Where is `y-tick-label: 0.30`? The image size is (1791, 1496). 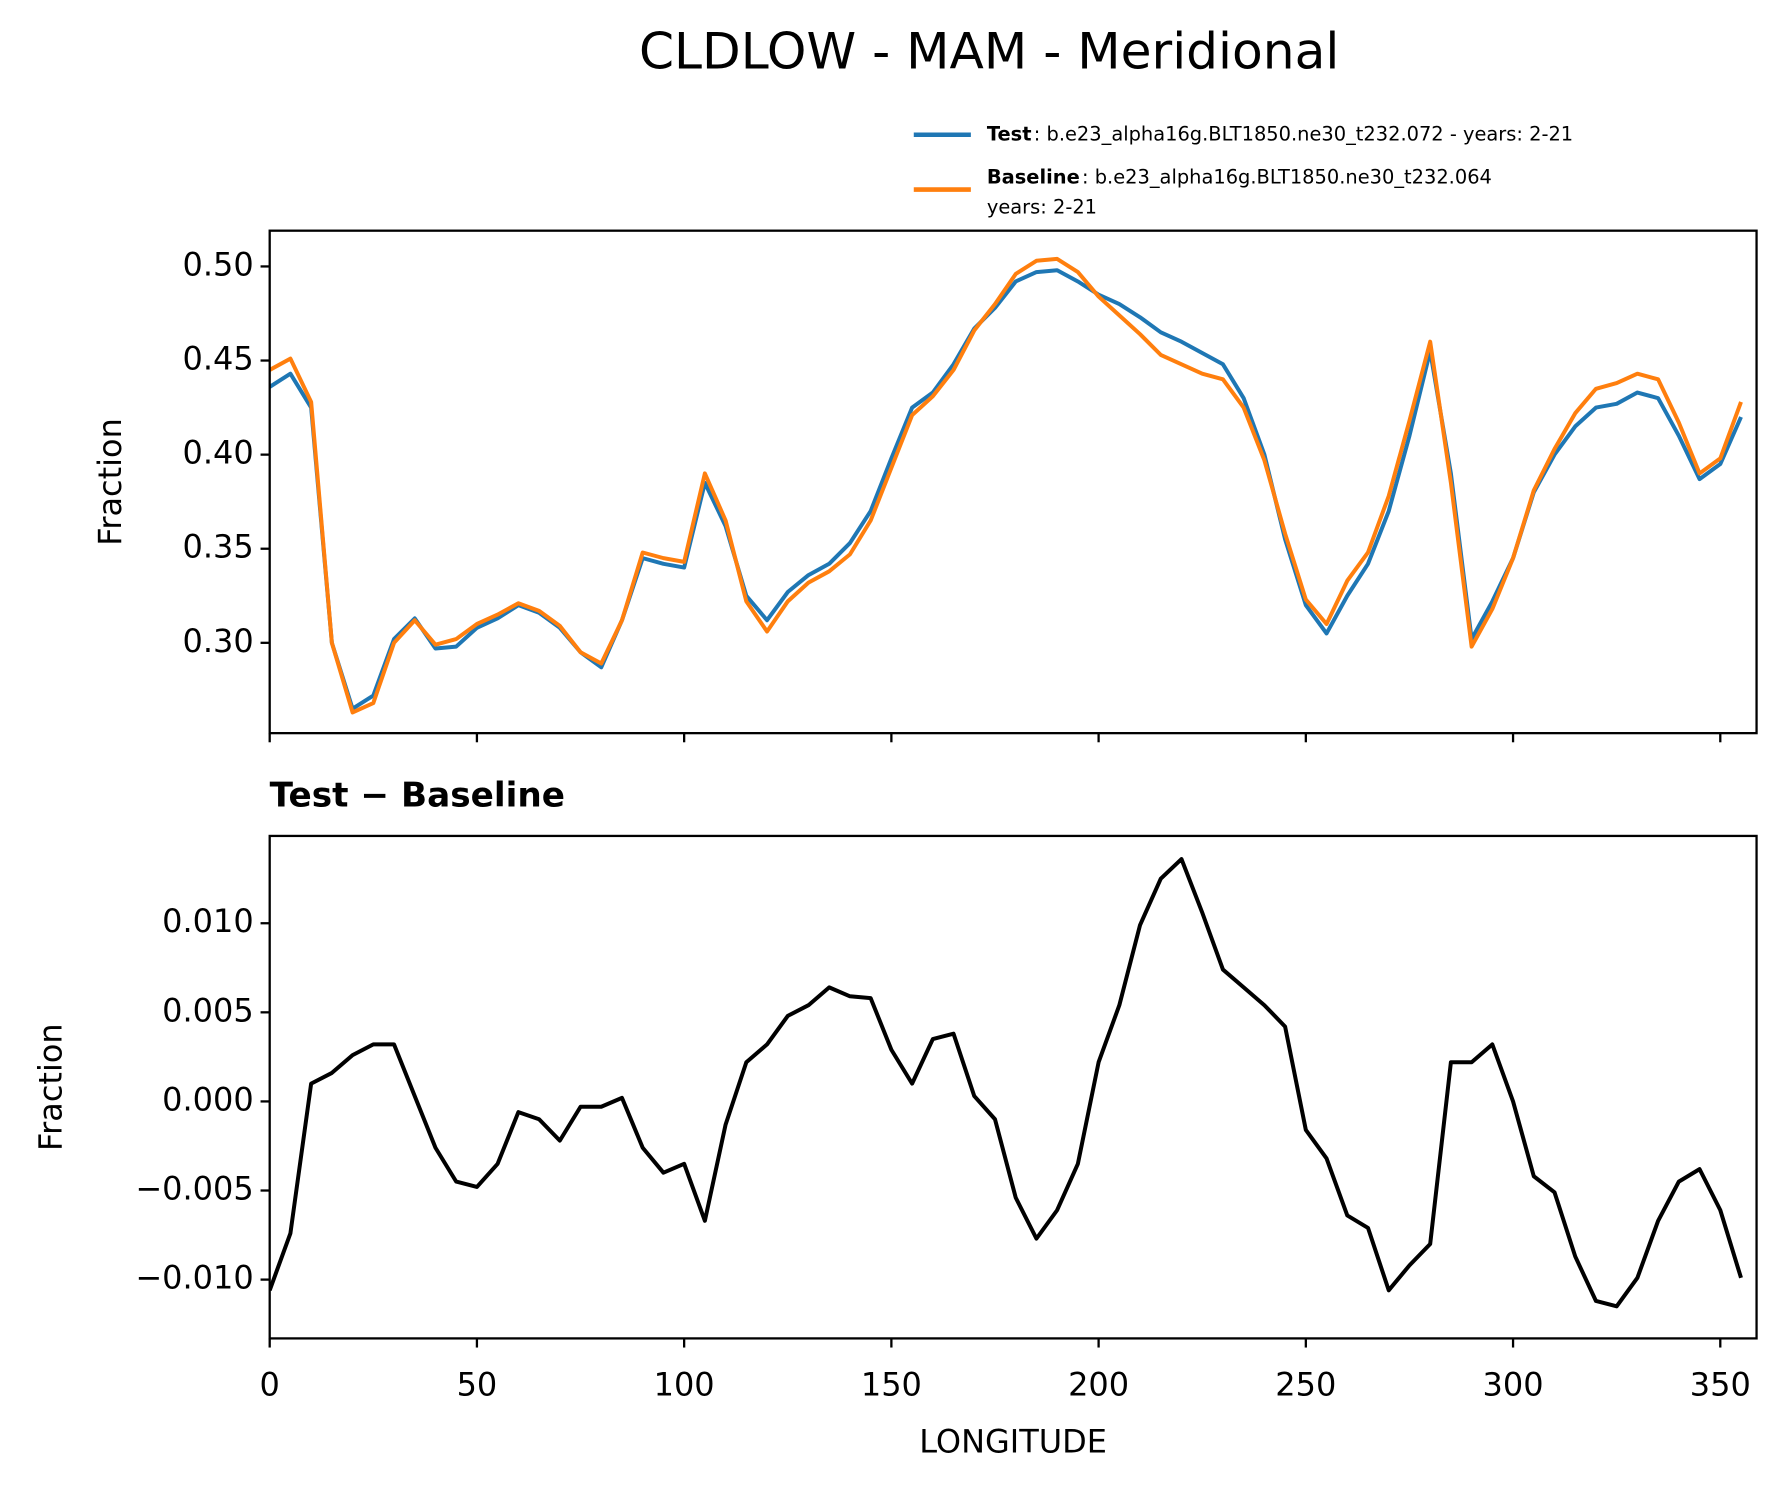 y-tick-label: 0.30 is located at coordinates (218, 641).